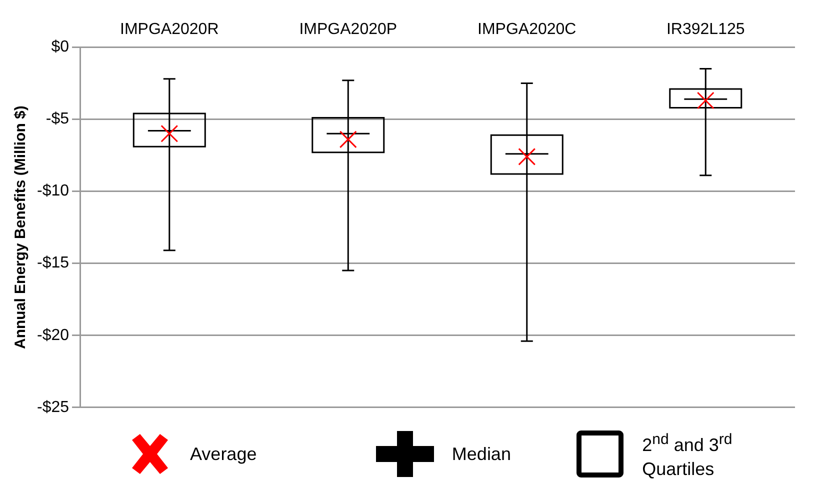 This screenshot has height=496, width=813. What do you see at coordinates (58, 119) in the screenshot?
I see `y-tick-label: -$5` at bounding box center [58, 119].